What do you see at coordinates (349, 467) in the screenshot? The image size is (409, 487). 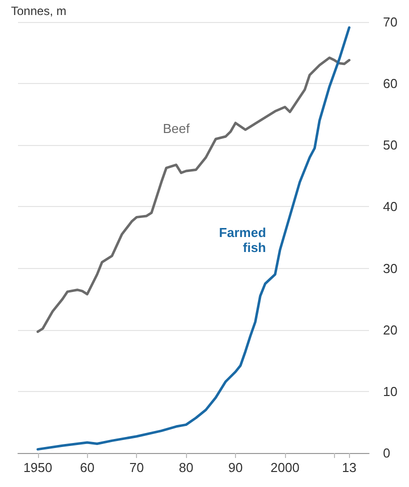 I see `x-tick-label: 13` at bounding box center [349, 467].